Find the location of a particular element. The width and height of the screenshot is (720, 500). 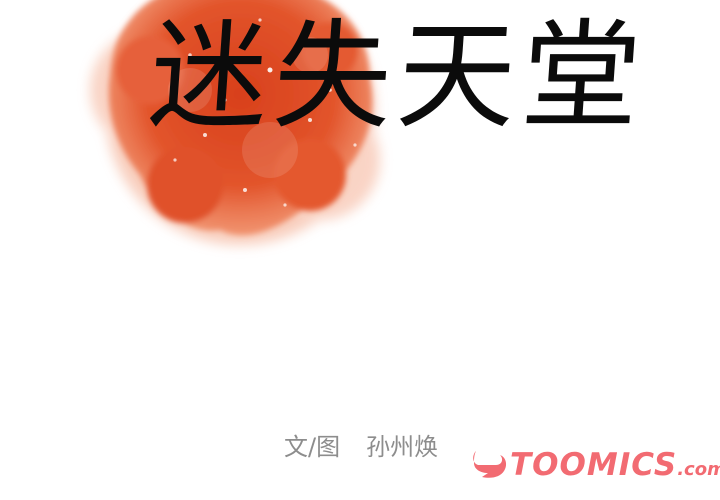

toomics-watermark: TOOMICS.com is located at coordinates (595, 465).